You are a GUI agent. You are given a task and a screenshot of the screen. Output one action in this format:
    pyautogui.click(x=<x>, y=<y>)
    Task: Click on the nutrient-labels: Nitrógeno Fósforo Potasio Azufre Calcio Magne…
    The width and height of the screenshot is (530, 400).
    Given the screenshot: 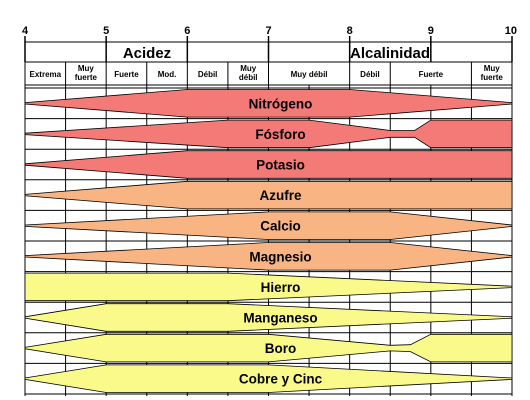 What is the action you would take?
    pyautogui.click(x=281, y=241)
    